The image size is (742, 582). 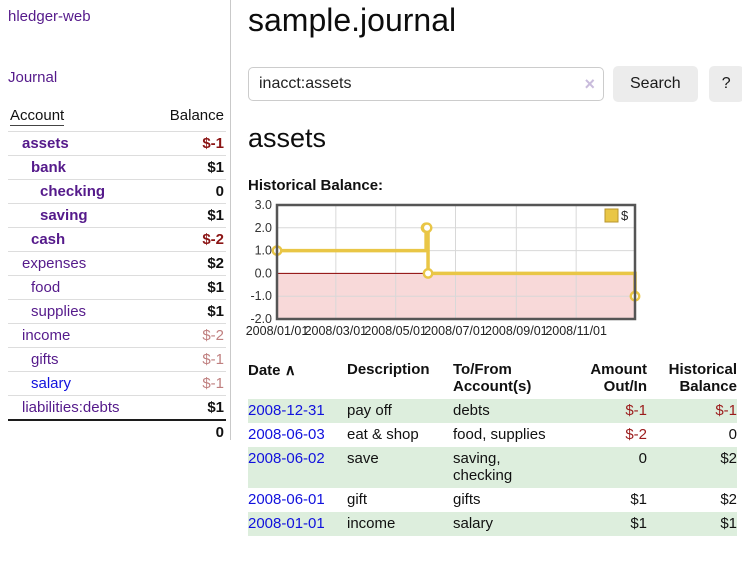 I want to click on account-link: food, so click(x=46, y=287).